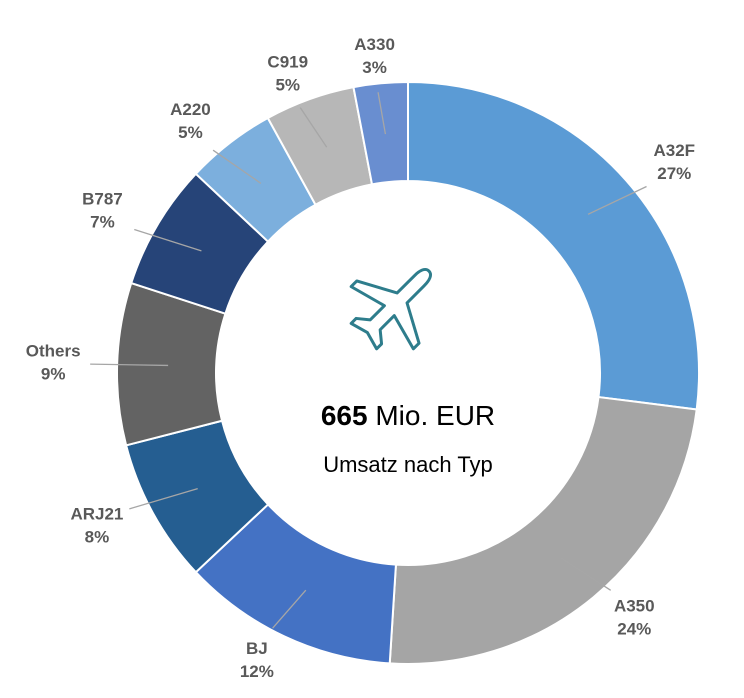 The width and height of the screenshot is (744, 698). What do you see at coordinates (190, 109) in the screenshot?
I see `segment-name: A220` at bounding box center [190, 109].